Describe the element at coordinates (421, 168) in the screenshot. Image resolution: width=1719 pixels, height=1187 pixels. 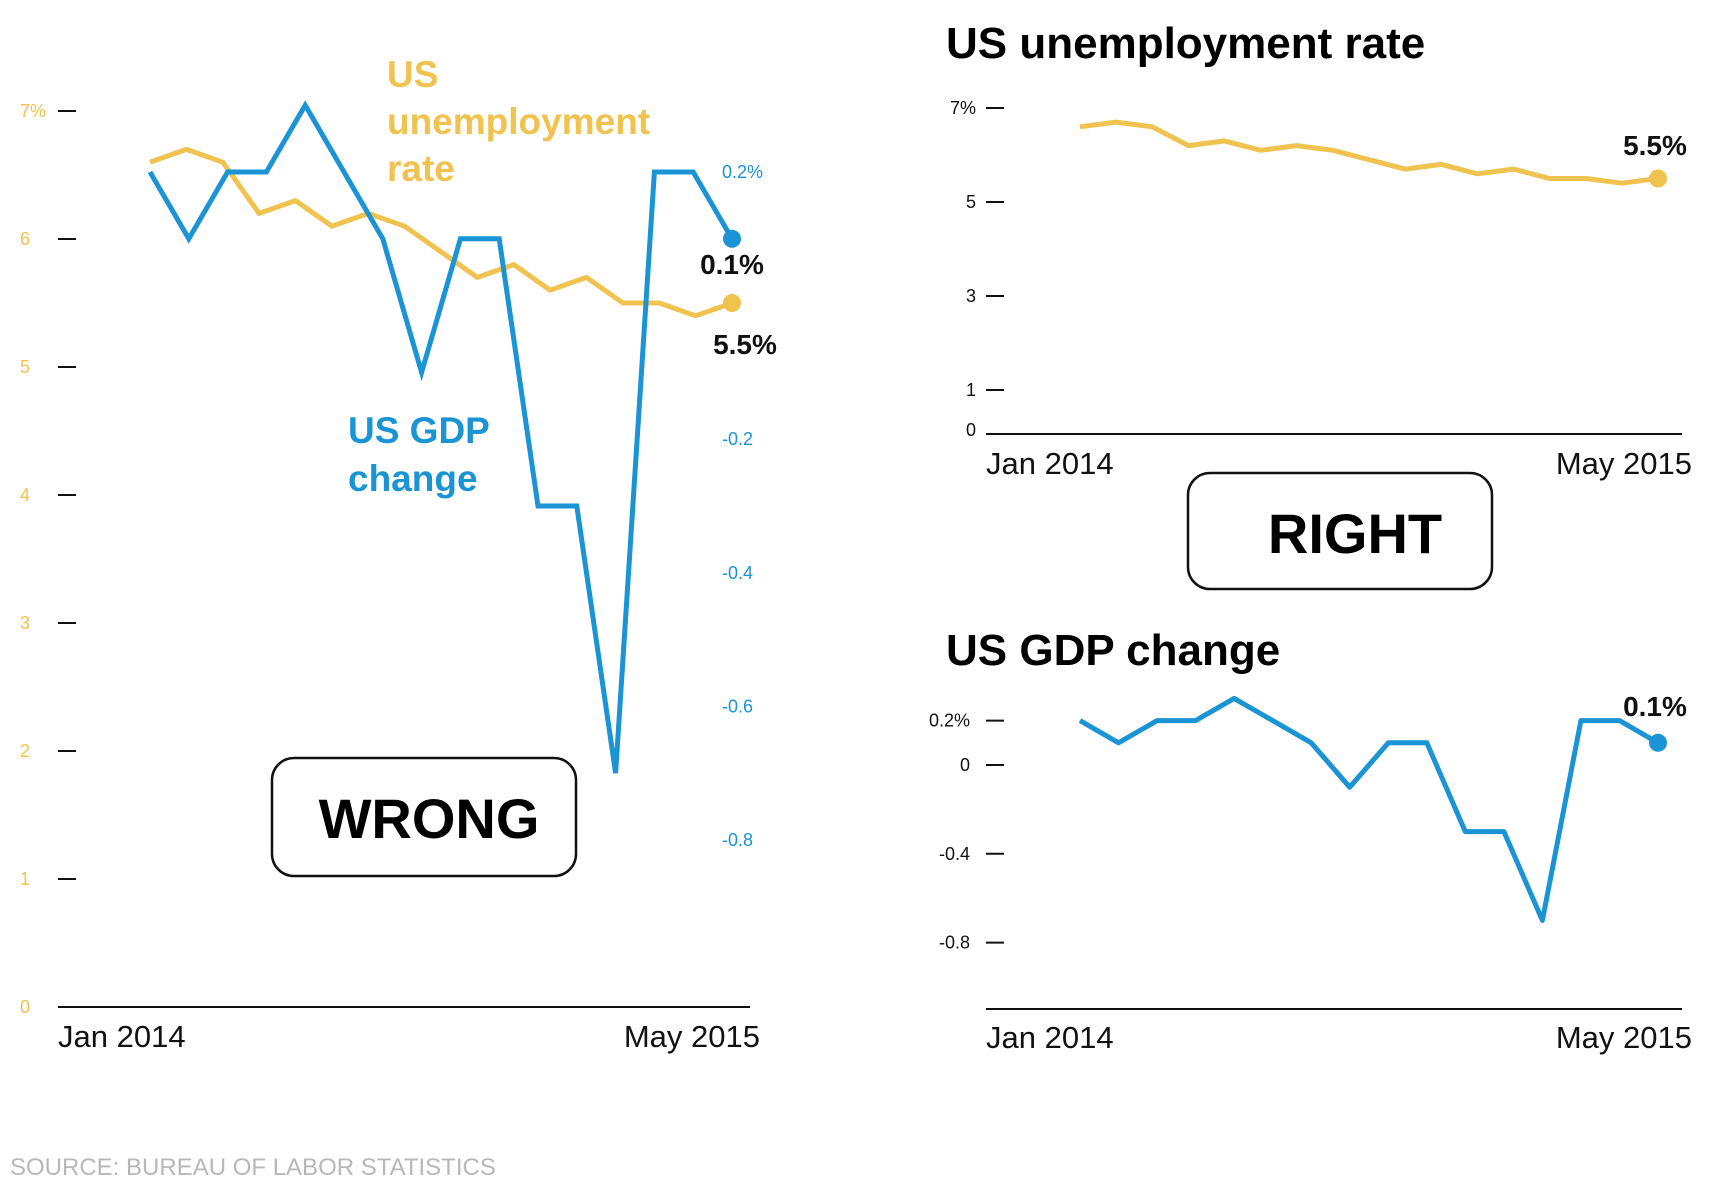
I see `left-unemployment-series-label-3: rate` at that location.